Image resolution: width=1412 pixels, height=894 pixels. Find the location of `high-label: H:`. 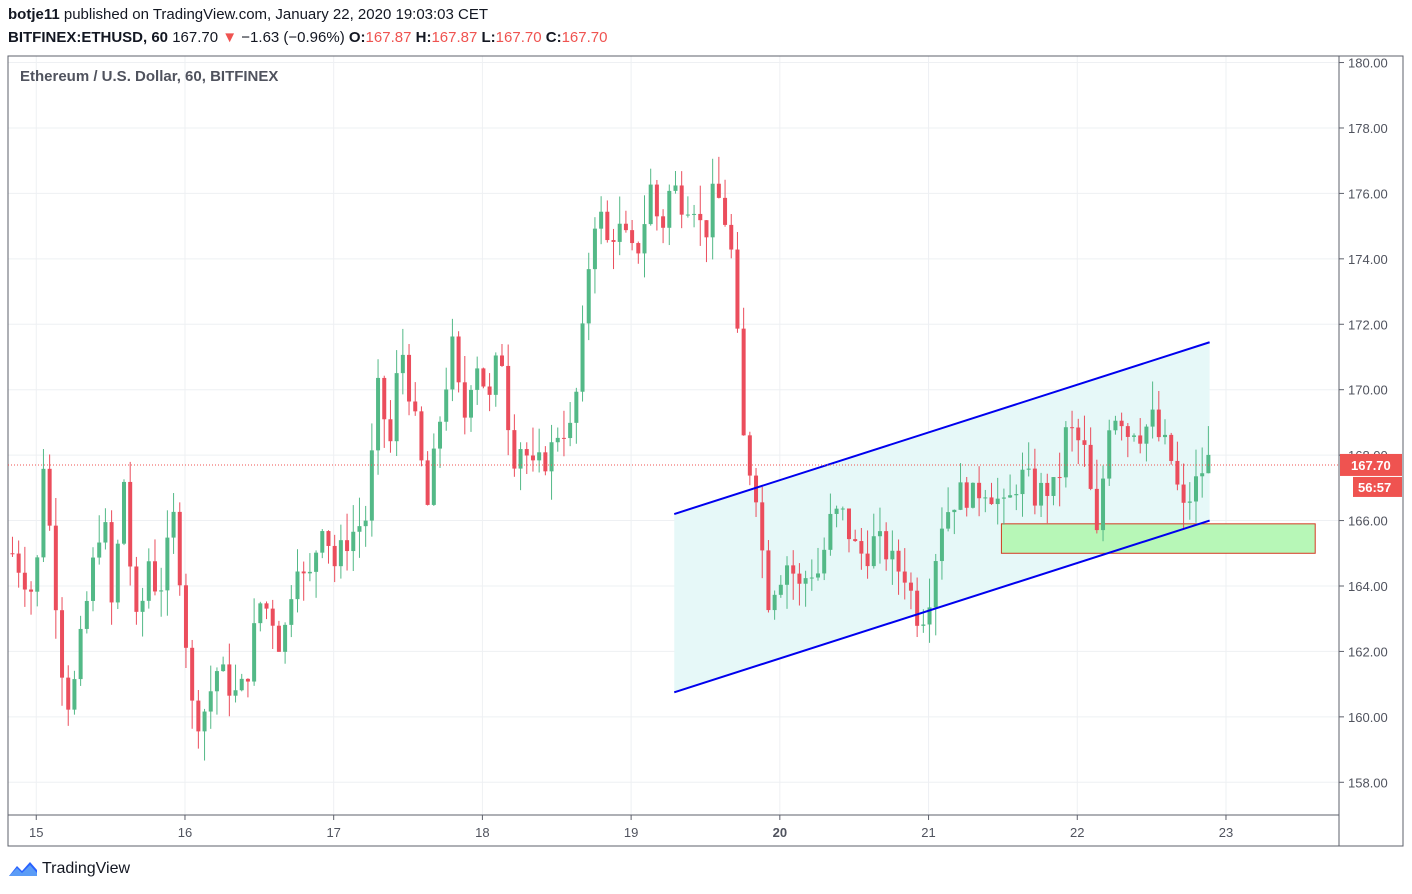

high-label: H: is located at coordinates (423, 37).